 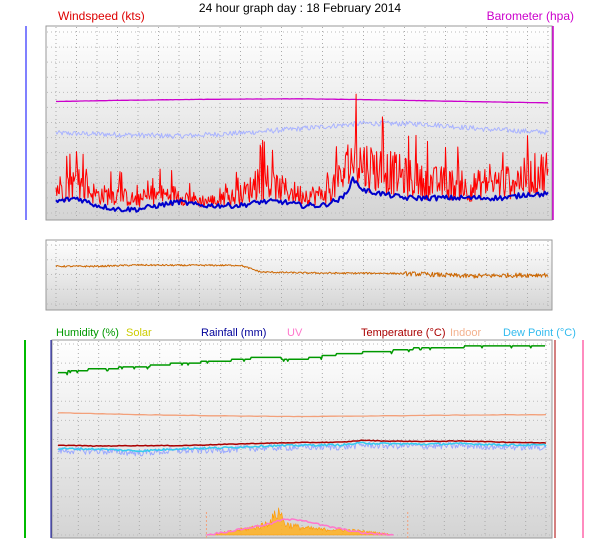 I want to click on temperature-legend: Temperature (°C), so click(x=403, y=333).